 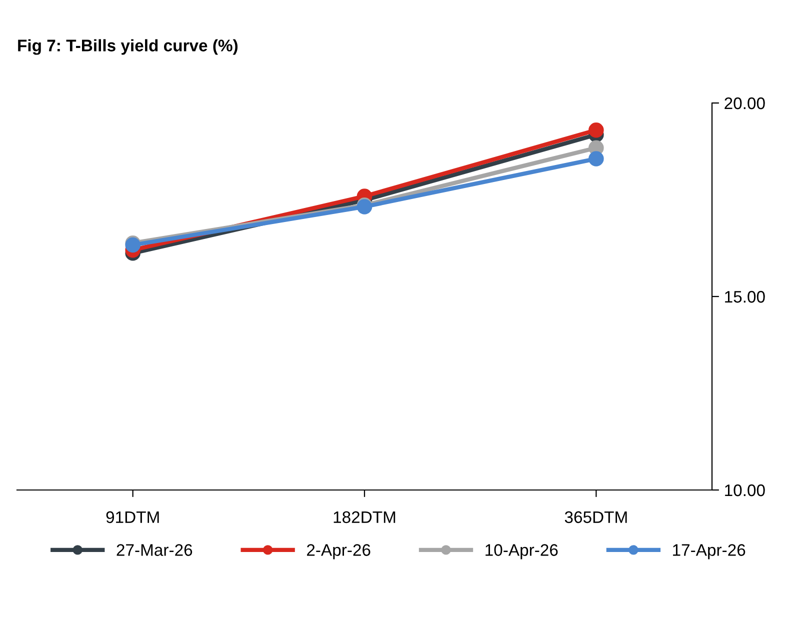 What do you see at coordinates (595, 517) in the screenshot?
I see `x-tick-label: 365DTM` at bounding box center [595, 517].